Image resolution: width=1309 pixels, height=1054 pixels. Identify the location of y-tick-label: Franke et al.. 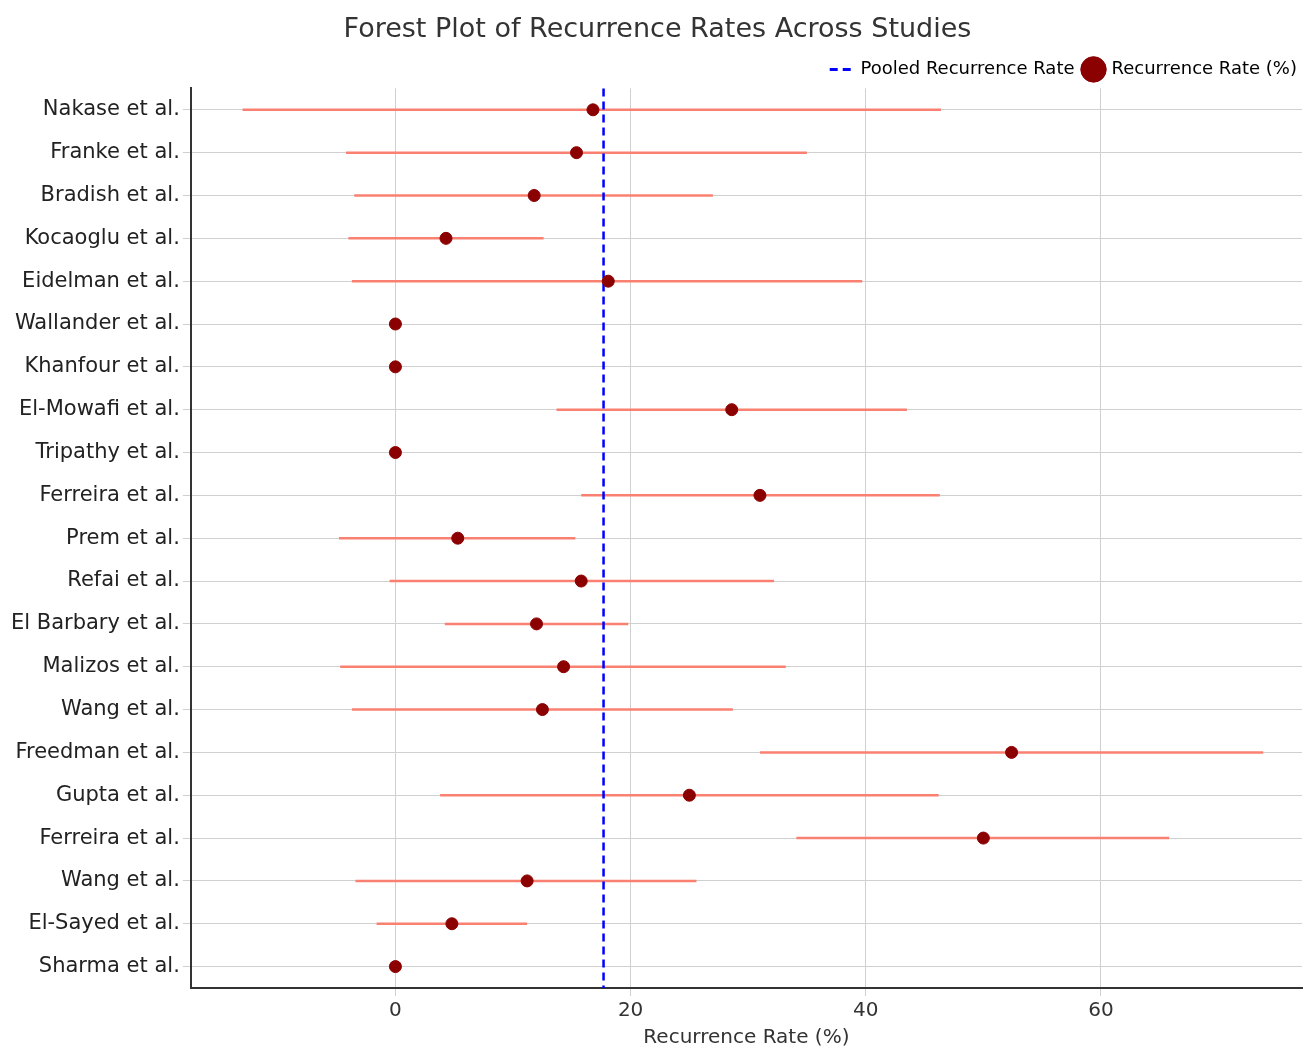
(115, 151).